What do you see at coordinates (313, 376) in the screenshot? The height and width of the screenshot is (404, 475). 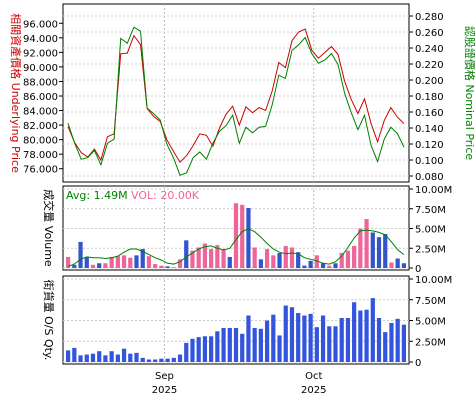 I see `x-tick-month-1: Oct` at bounding box center [313, 376].